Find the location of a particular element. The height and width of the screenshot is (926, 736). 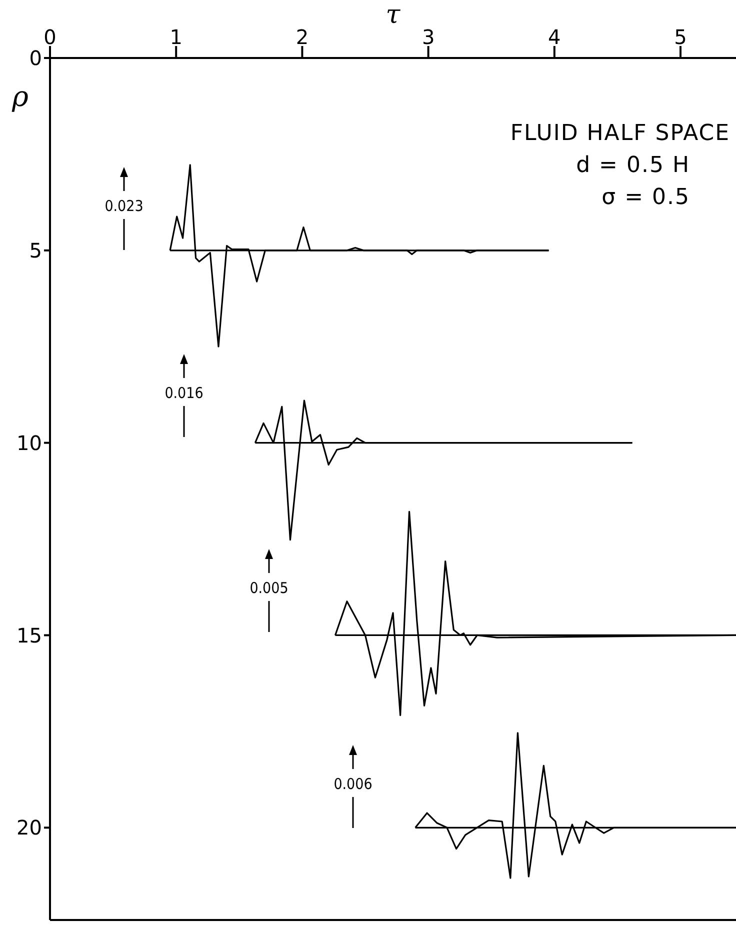

x-tick-label: 3 is located at coordinates (428, 37).